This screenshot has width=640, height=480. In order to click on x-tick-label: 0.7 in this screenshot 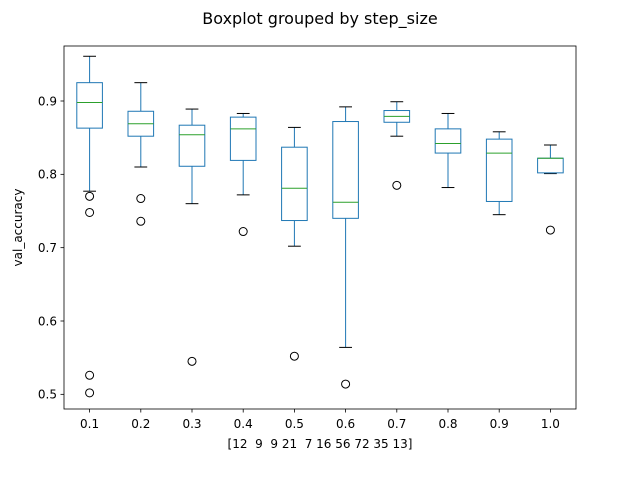, I will do `click(396, 424)`.